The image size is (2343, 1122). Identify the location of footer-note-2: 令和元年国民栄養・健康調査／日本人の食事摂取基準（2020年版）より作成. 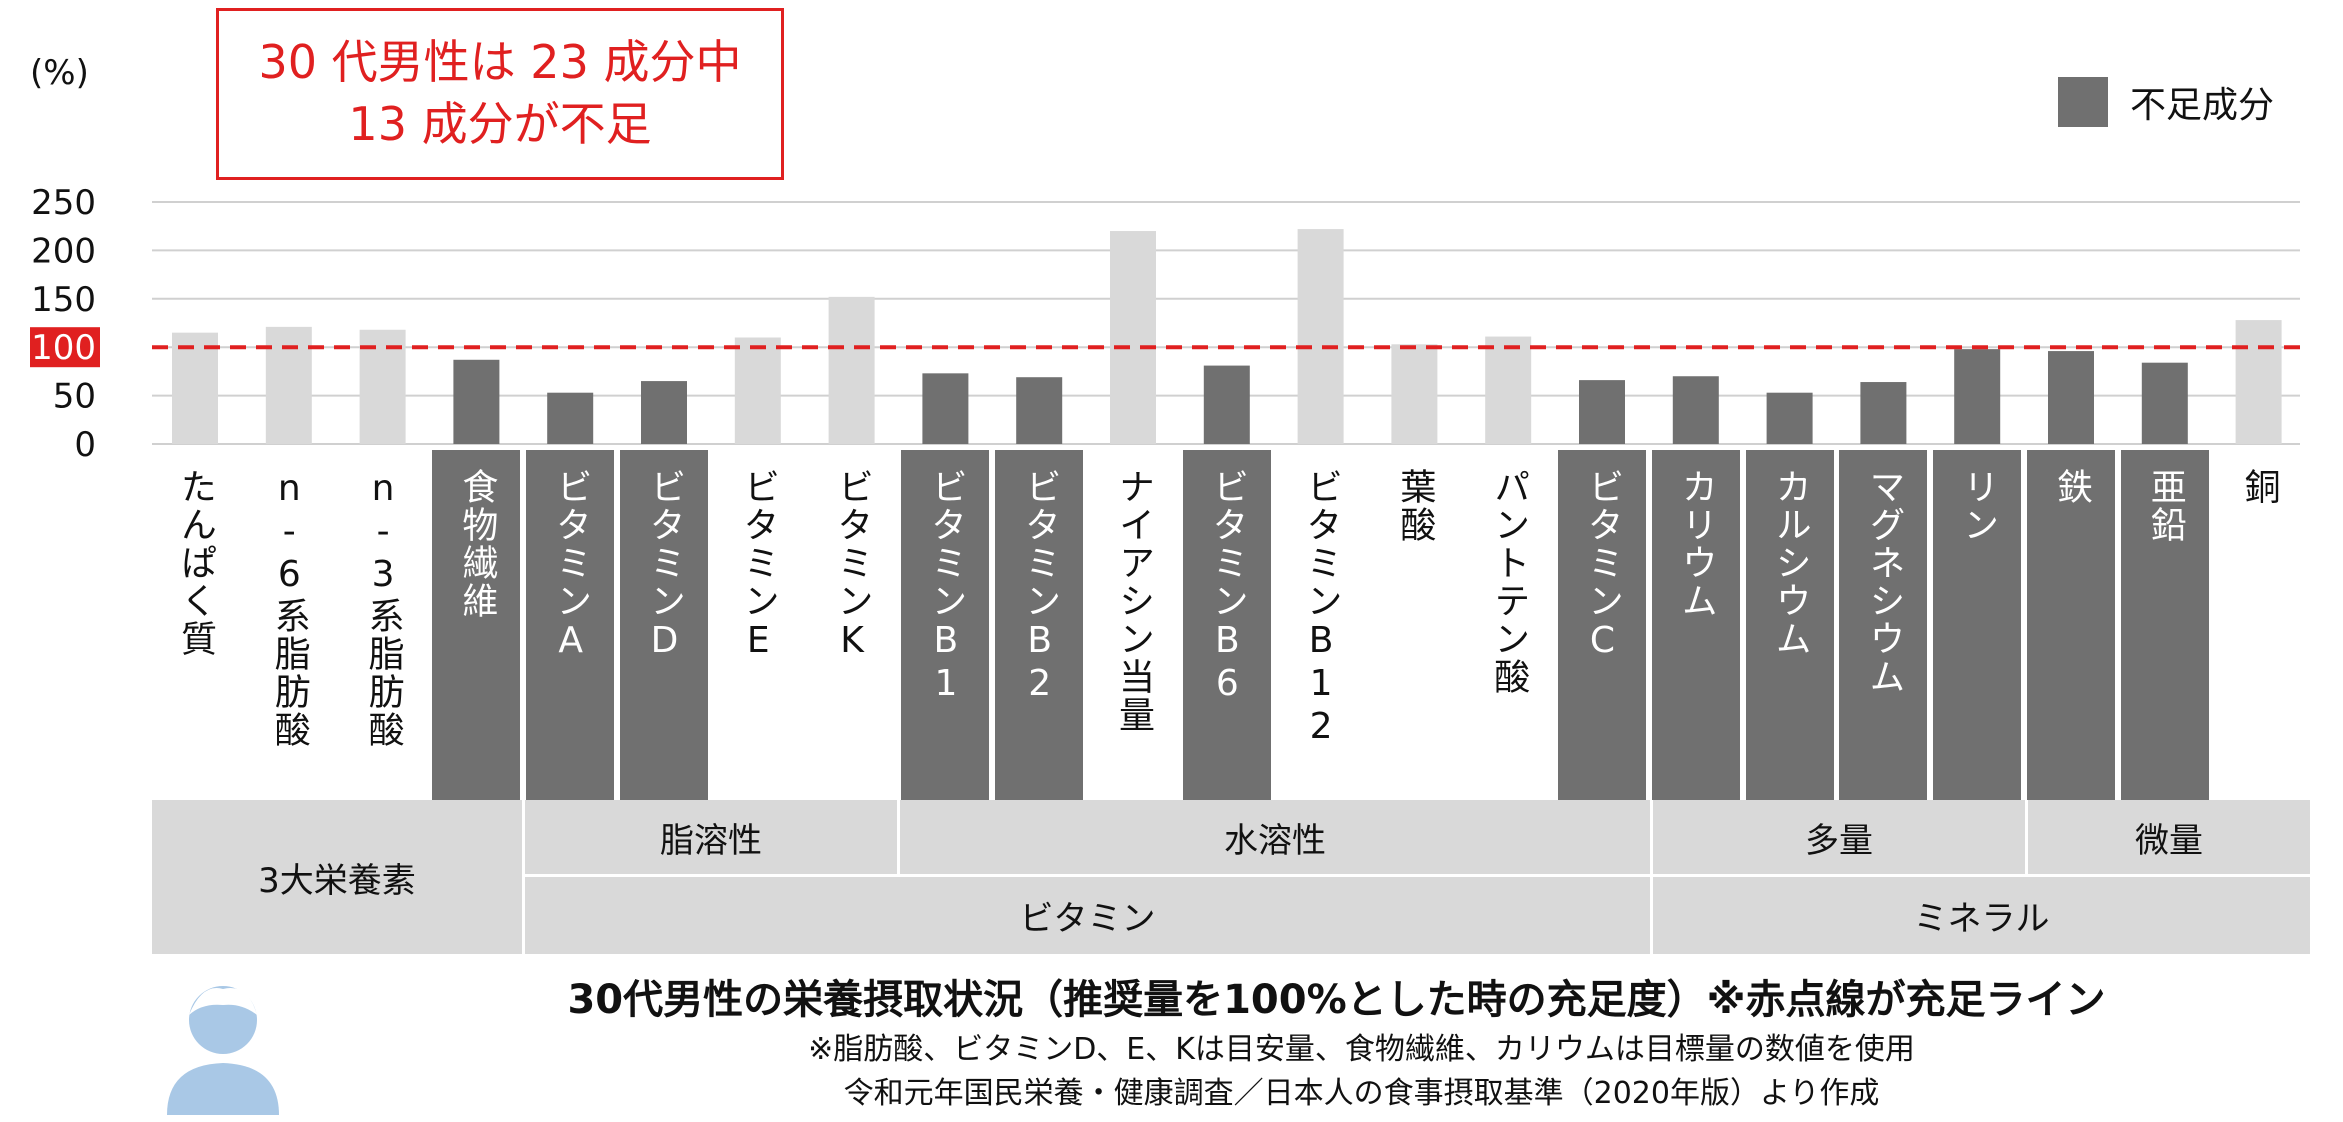
(1361, 1093).